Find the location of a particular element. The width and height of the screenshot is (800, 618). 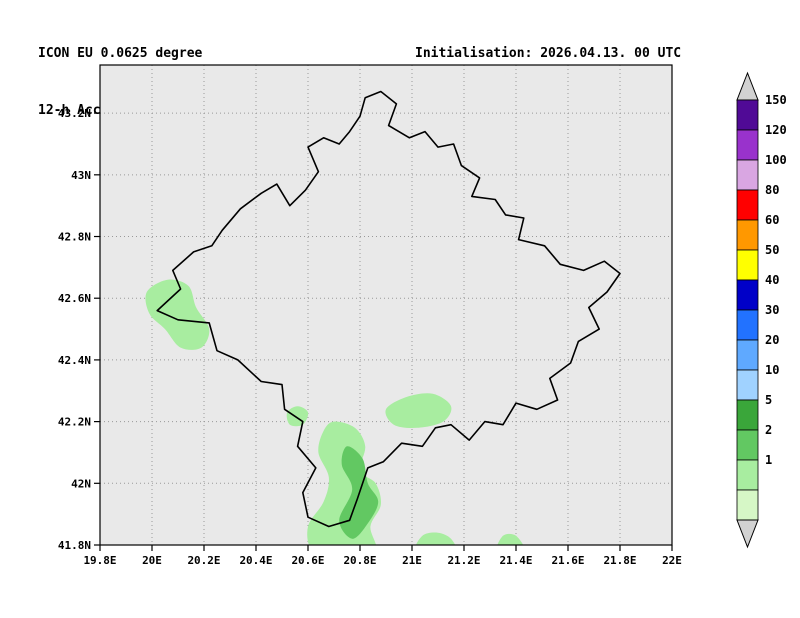

colorbar-label: 20 is located at coordinates (772, 340).